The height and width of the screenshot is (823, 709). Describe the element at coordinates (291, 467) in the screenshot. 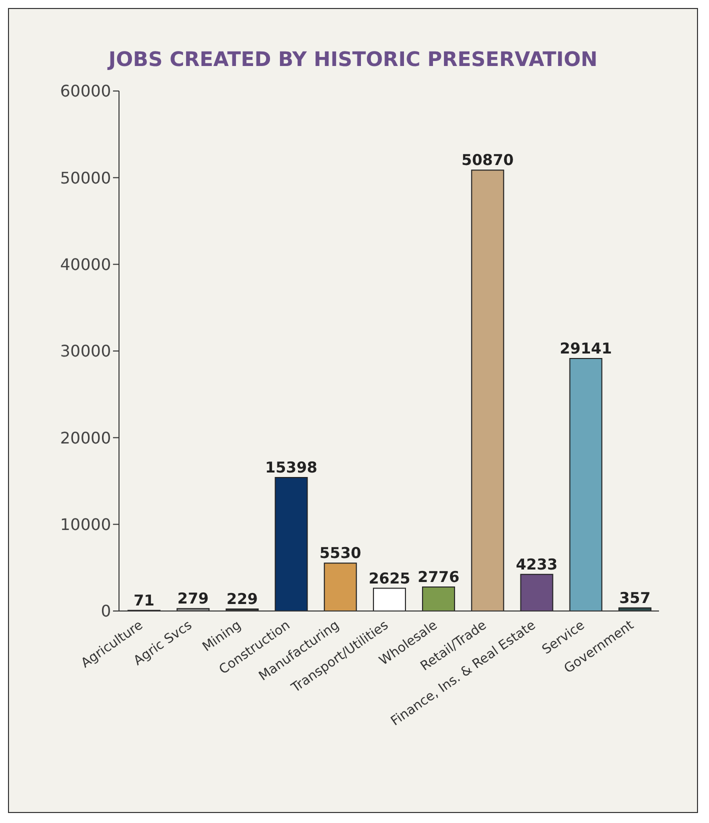

I see `data-label: 15398` at that location.